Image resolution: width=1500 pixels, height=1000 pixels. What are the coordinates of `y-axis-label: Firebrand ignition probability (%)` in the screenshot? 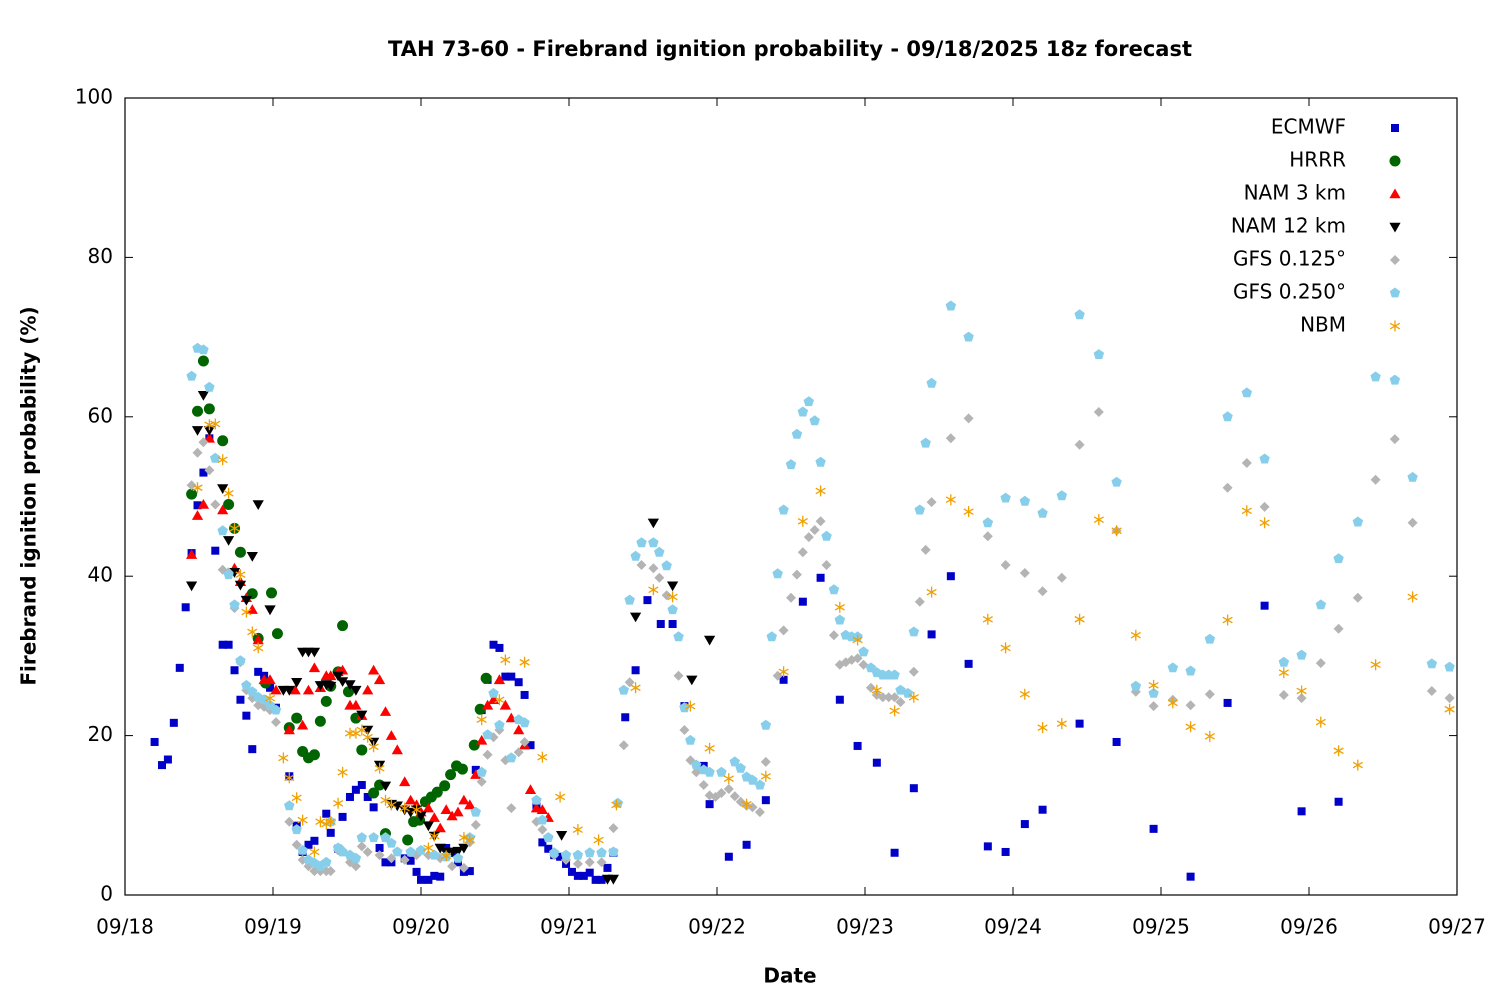 It's located at (29, 495).